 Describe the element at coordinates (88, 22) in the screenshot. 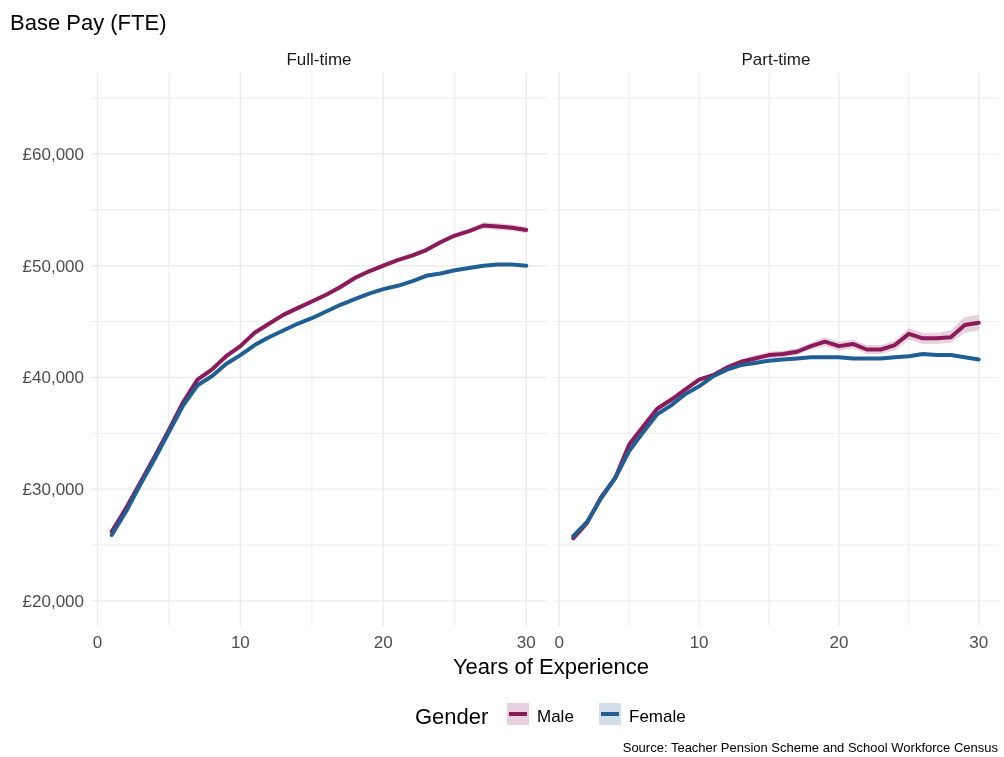

I see `chart-title: Base Pay (FTE)` at that location.